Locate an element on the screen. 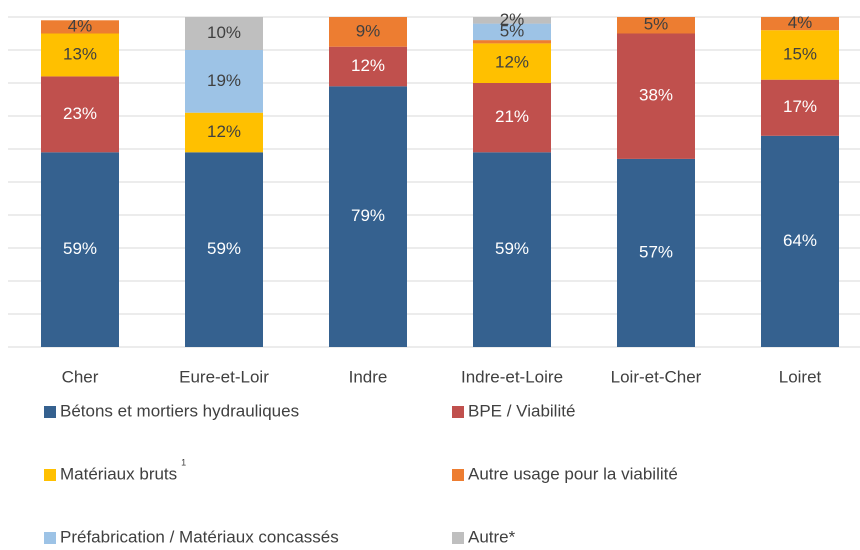  data-label: 57% is located at coordinates (656, 251).